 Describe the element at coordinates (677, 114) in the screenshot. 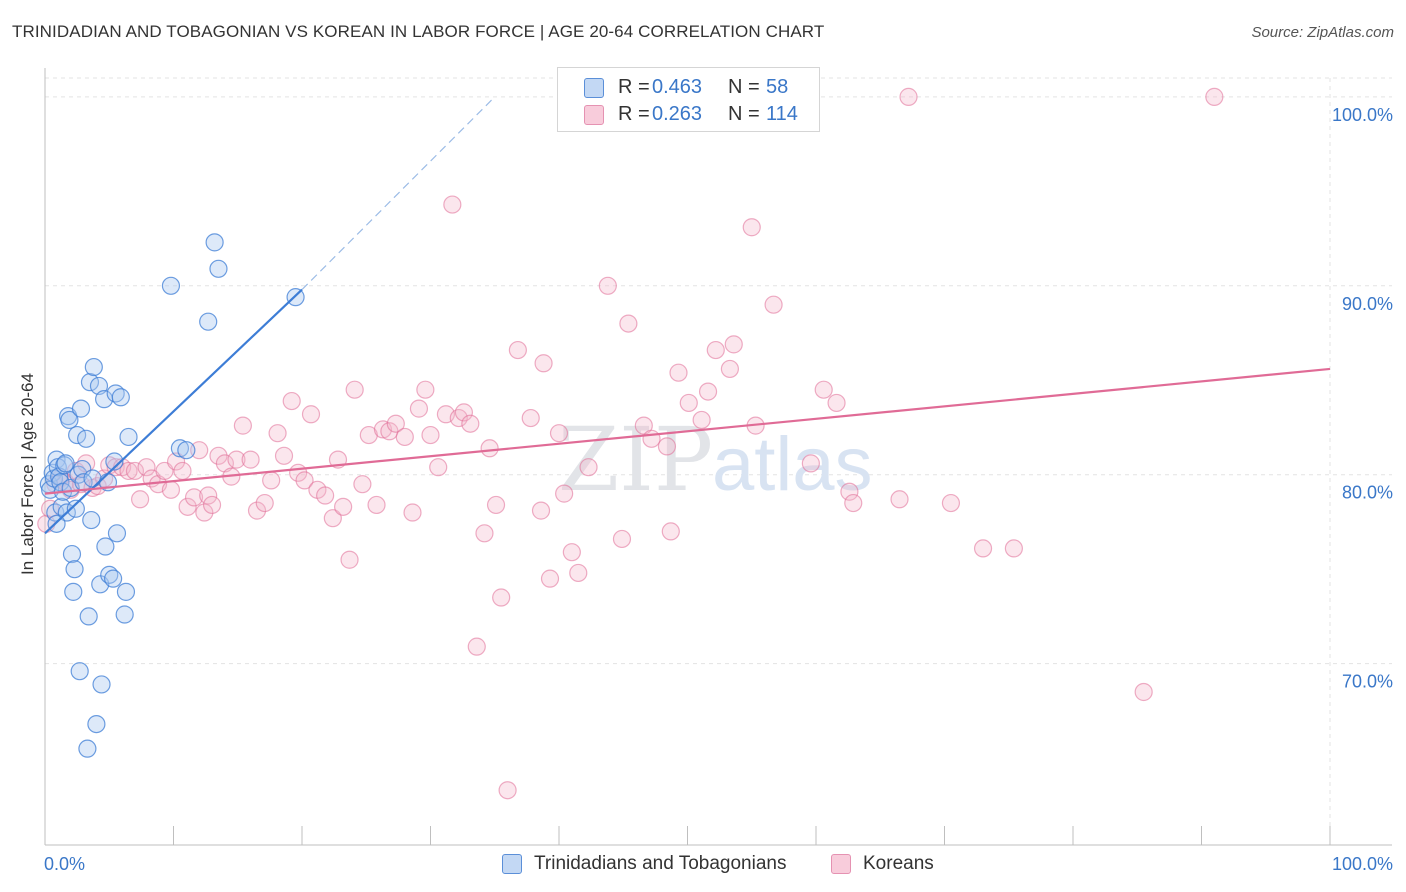

I see `r-value: 0.263` at that location.